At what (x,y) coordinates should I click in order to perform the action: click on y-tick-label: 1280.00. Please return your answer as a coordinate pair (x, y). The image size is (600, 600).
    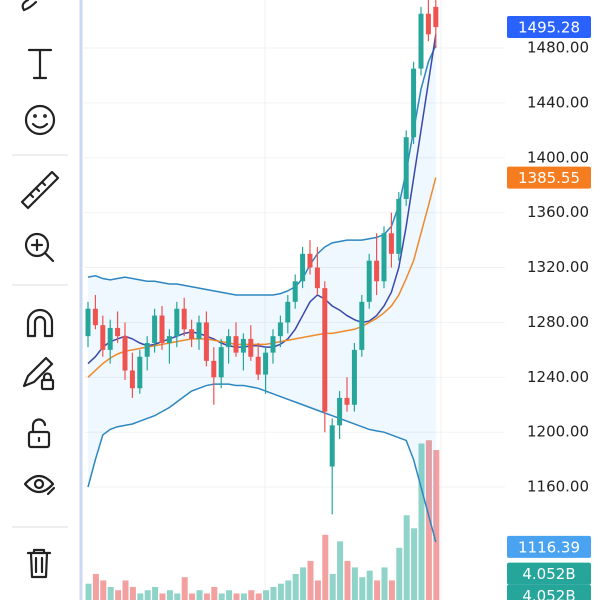
    Looking at the image, I should click on (558, 322).